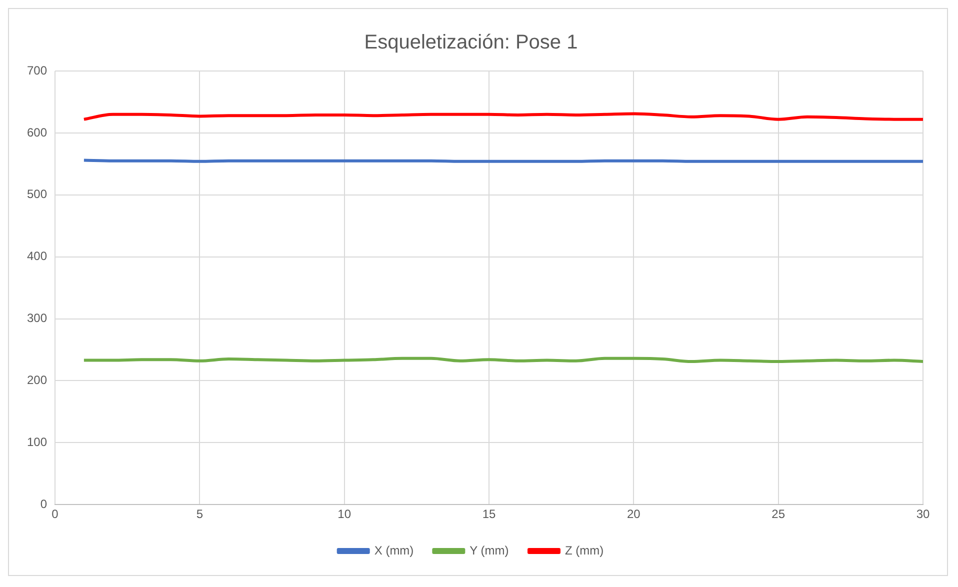 The height and width of the screenshot is (587, 958). I want to click on y-tick-label: 0, so click(44, 503).